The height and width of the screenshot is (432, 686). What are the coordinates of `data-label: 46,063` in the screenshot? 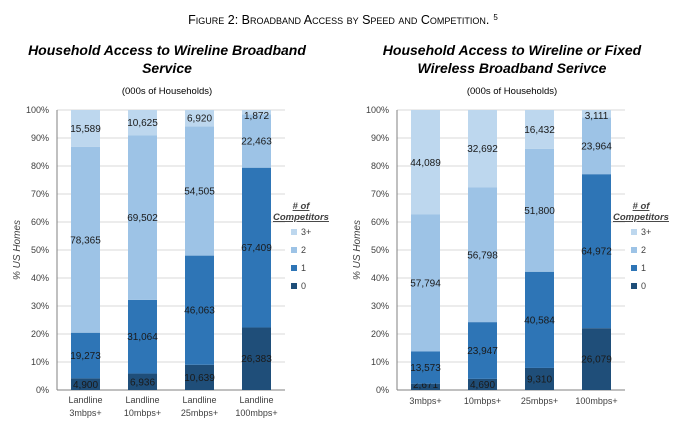 It's located at (199, 311).